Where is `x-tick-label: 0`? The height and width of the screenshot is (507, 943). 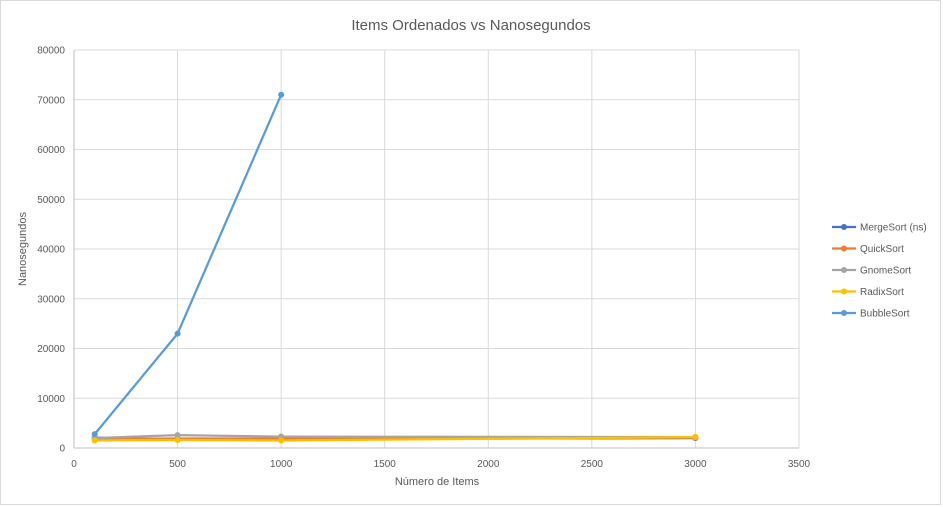 x-tick-label: 0 is located at coordinates (74, 464).